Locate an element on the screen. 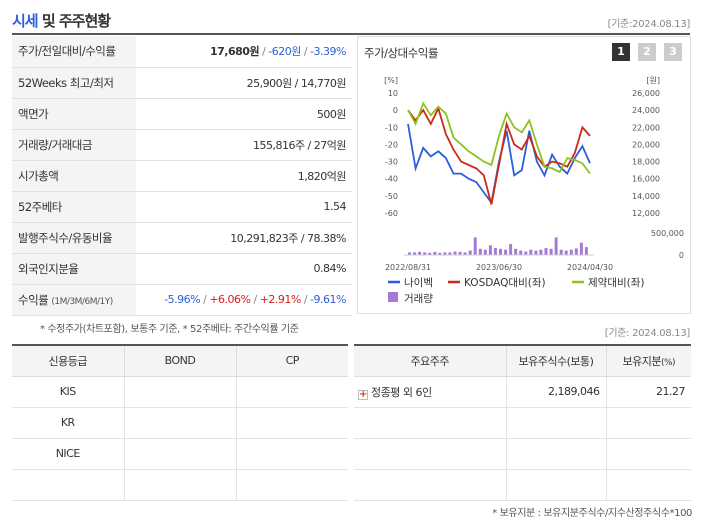 The image size is (702, 525). y-tick-right: 24,000 is located at coordinates (646, 110).